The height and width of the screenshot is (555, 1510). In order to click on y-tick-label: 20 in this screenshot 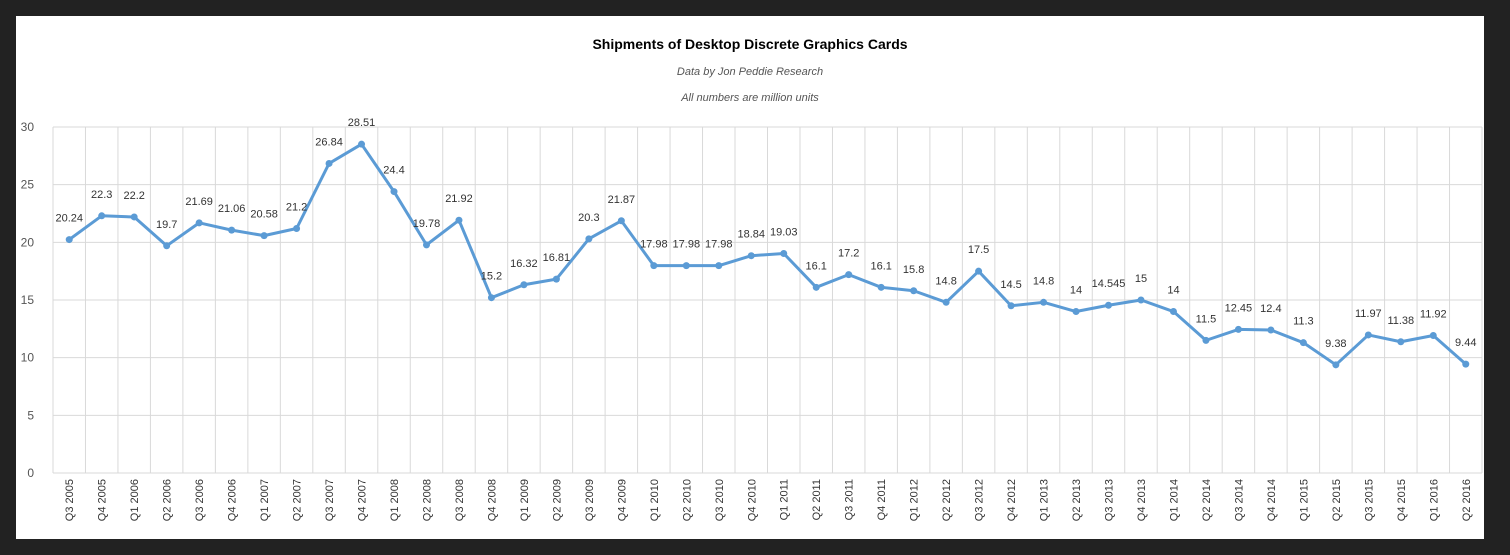, I will do `click(28, 242)`.